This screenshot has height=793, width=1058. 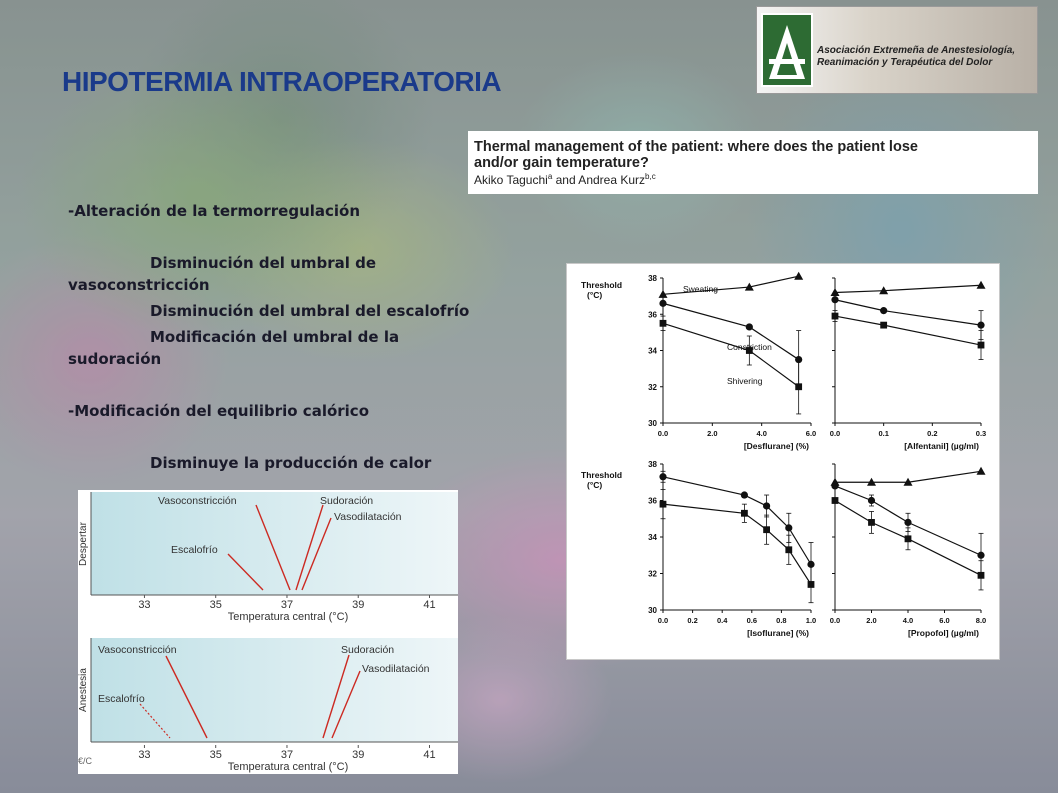 What do you see at coordinates (981, 620) in the screenshot?
I see `xtick-label: 8.0` at bounding box center [981, 620].